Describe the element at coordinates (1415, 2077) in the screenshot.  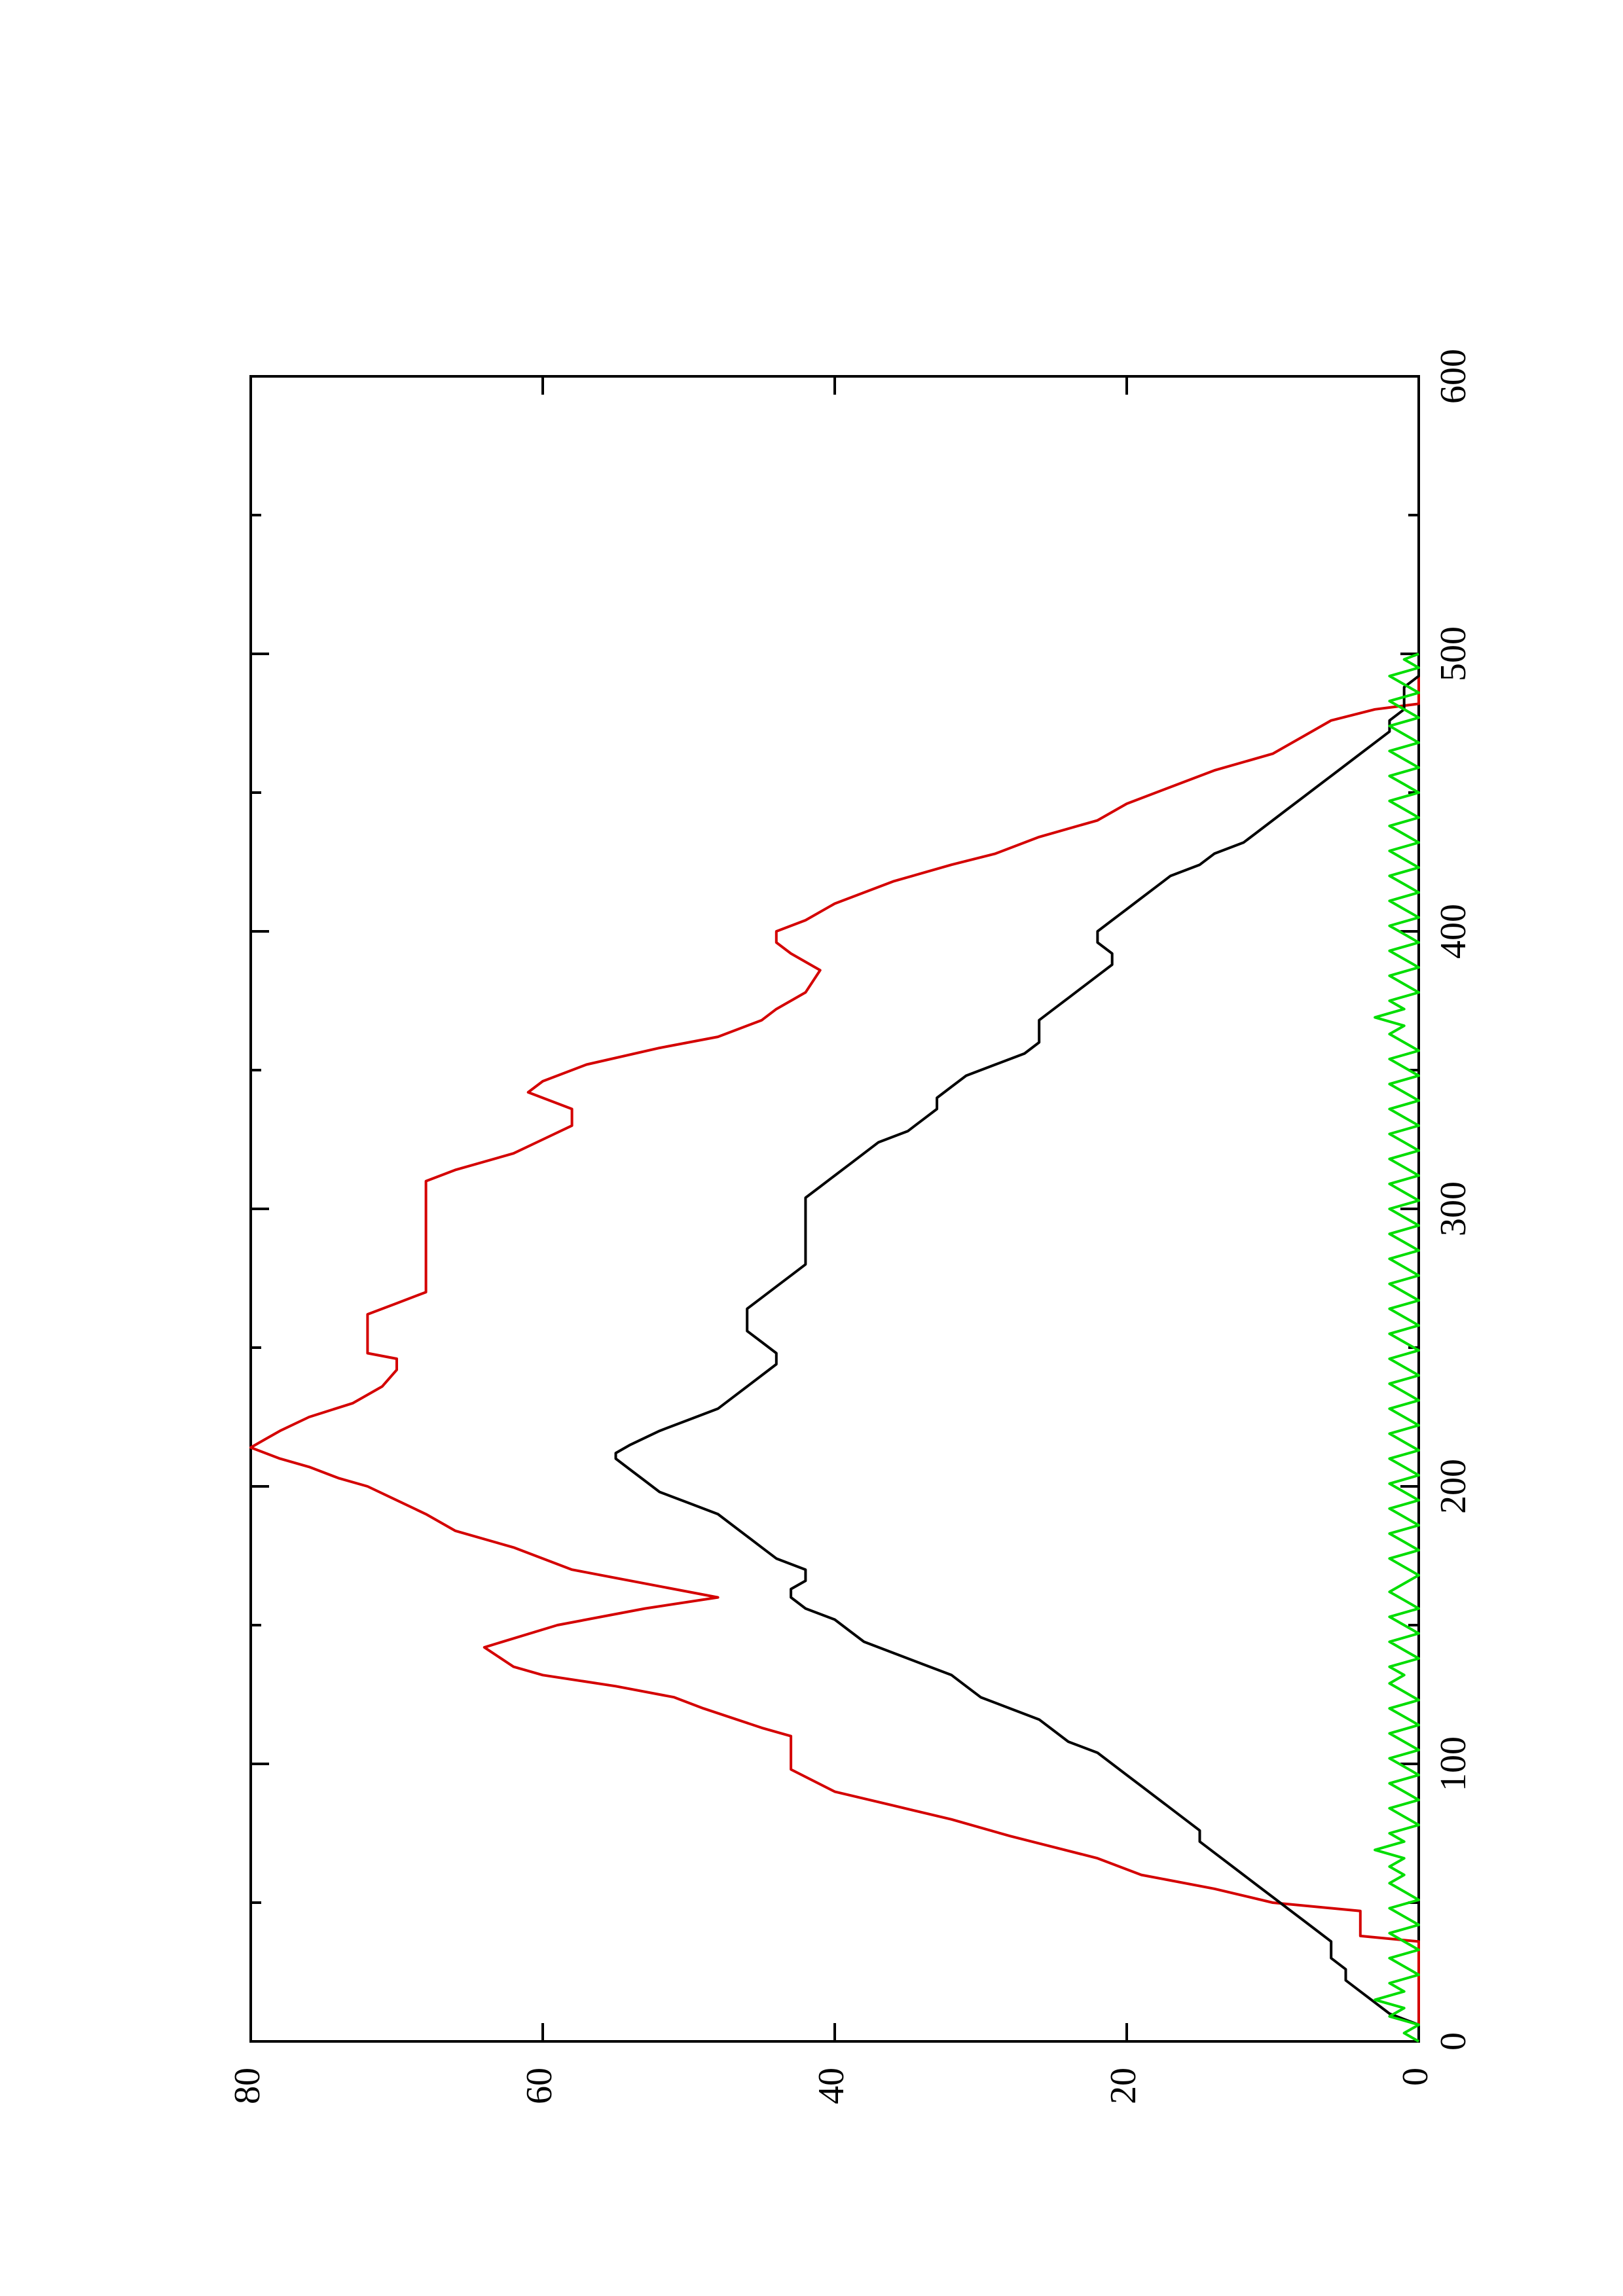
I see `y-tick-label: 0` at that location.